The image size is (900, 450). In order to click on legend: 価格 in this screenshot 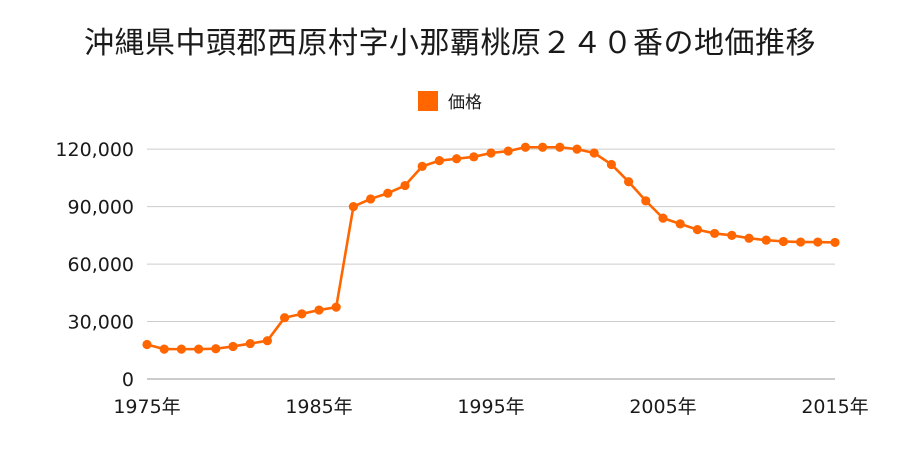, I will do `click(450, 100)`.